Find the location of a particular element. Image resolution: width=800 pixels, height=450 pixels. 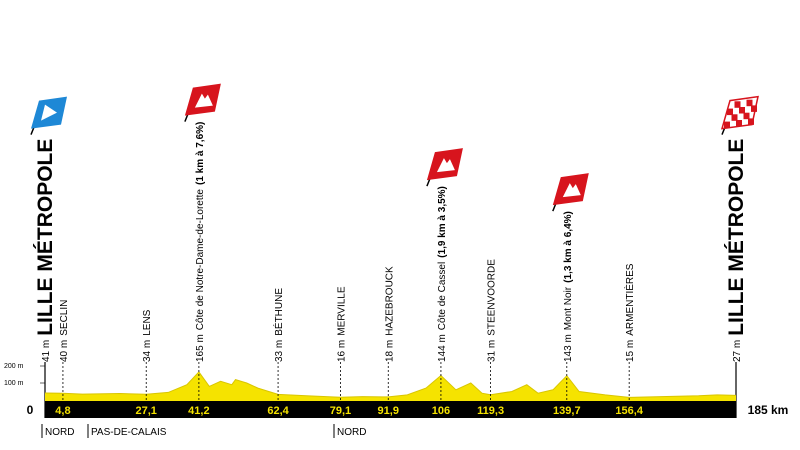

km-label: 4,8 is located at coordinates (62, 411).